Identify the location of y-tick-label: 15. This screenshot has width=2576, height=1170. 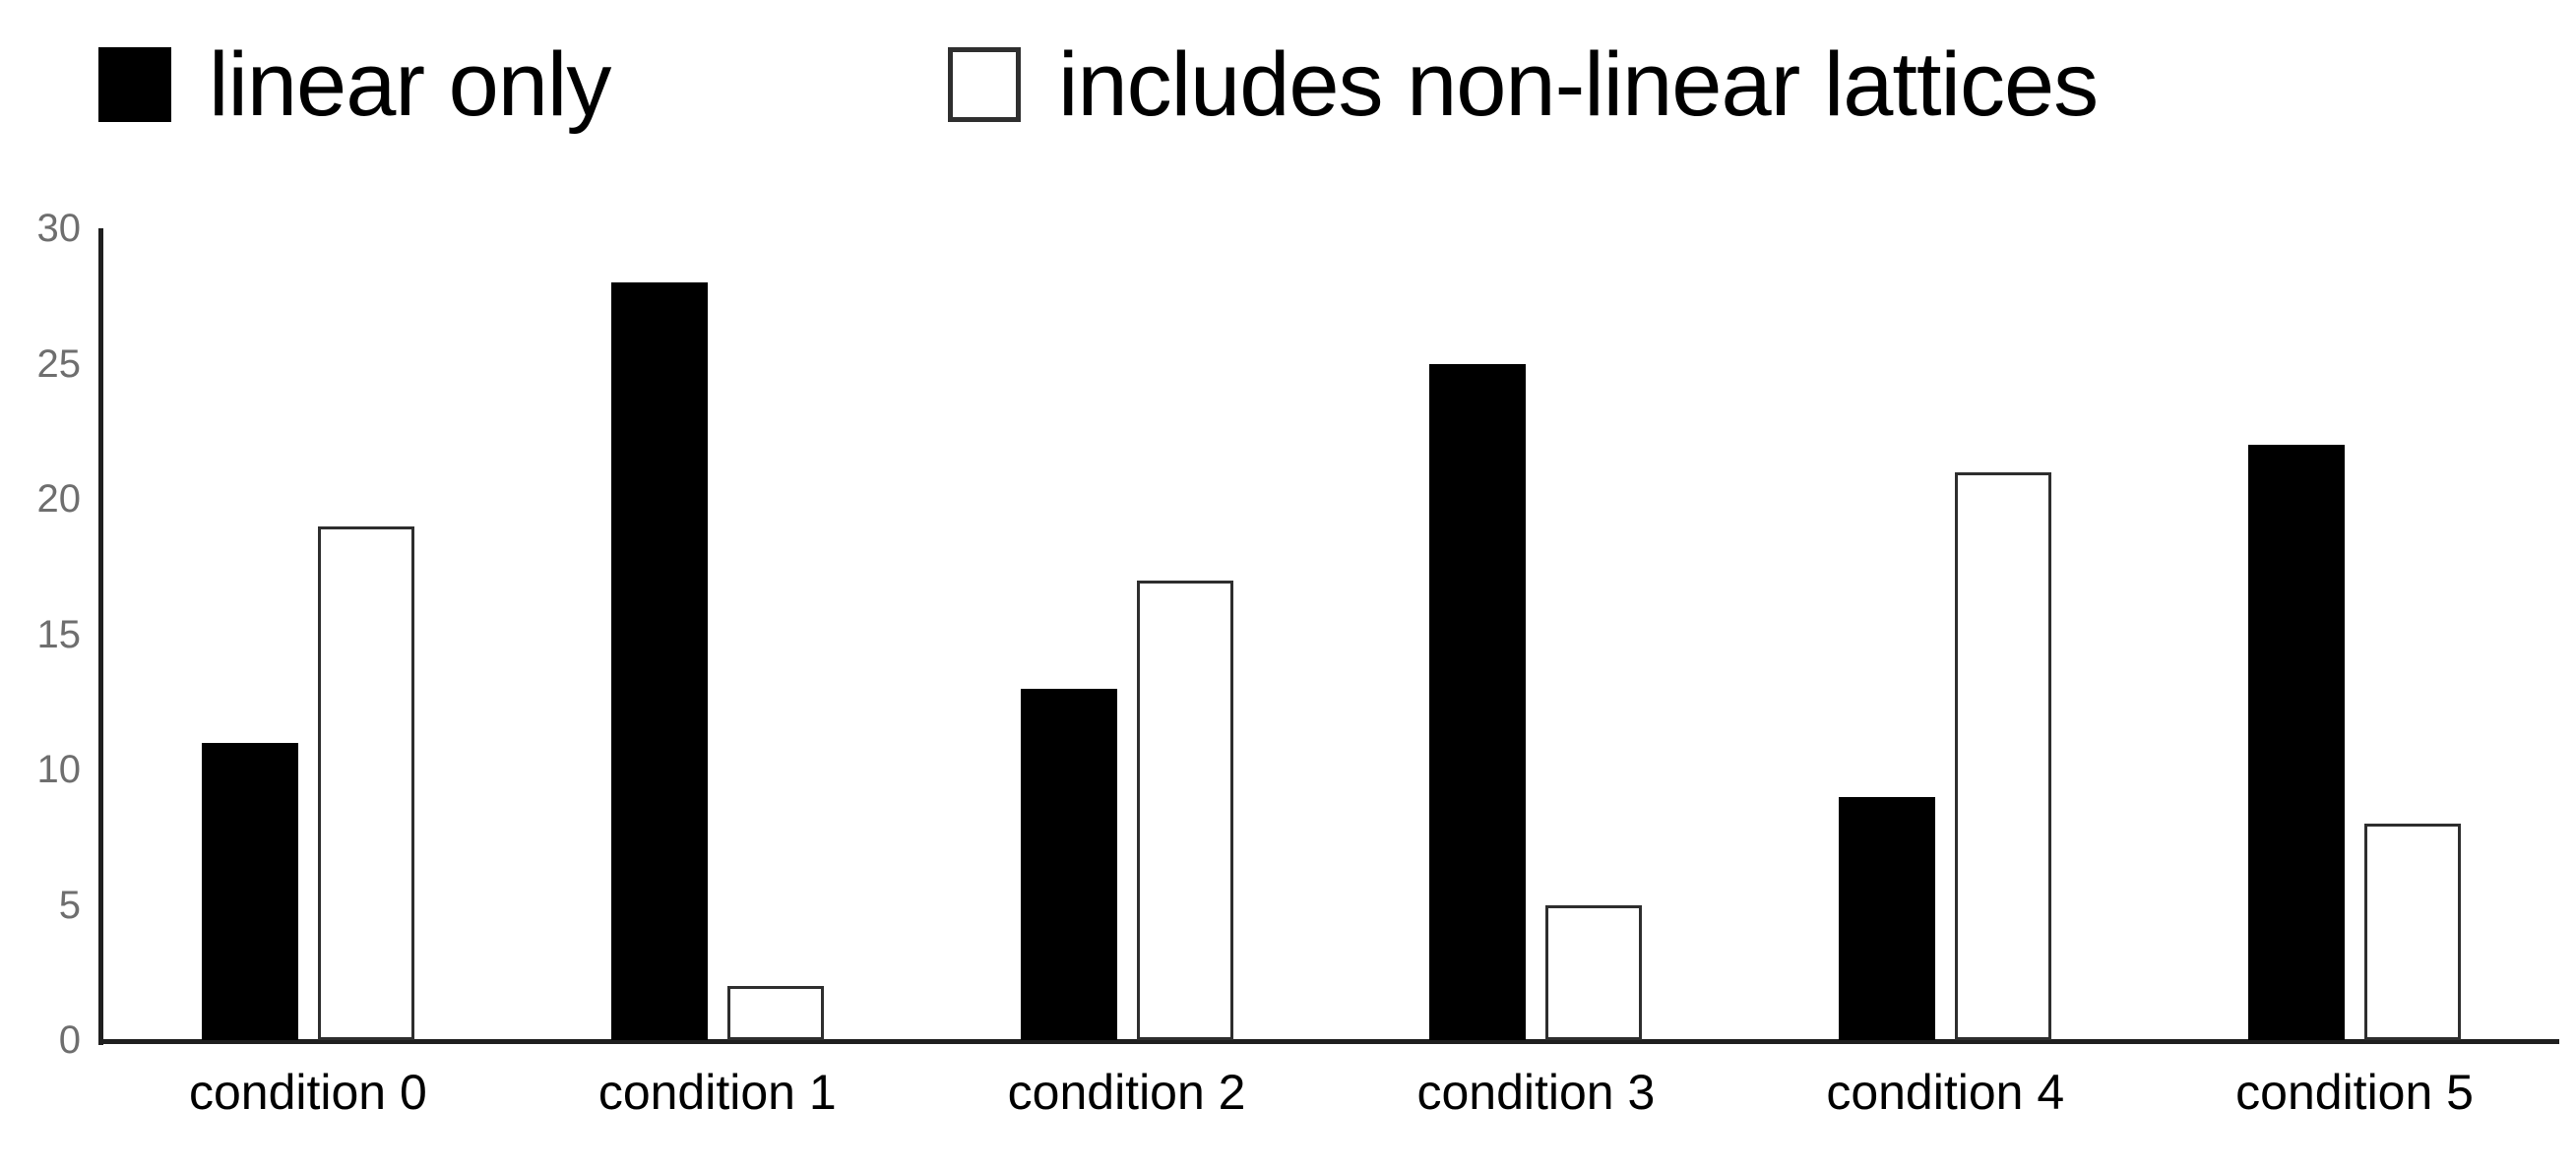
(59, 634).